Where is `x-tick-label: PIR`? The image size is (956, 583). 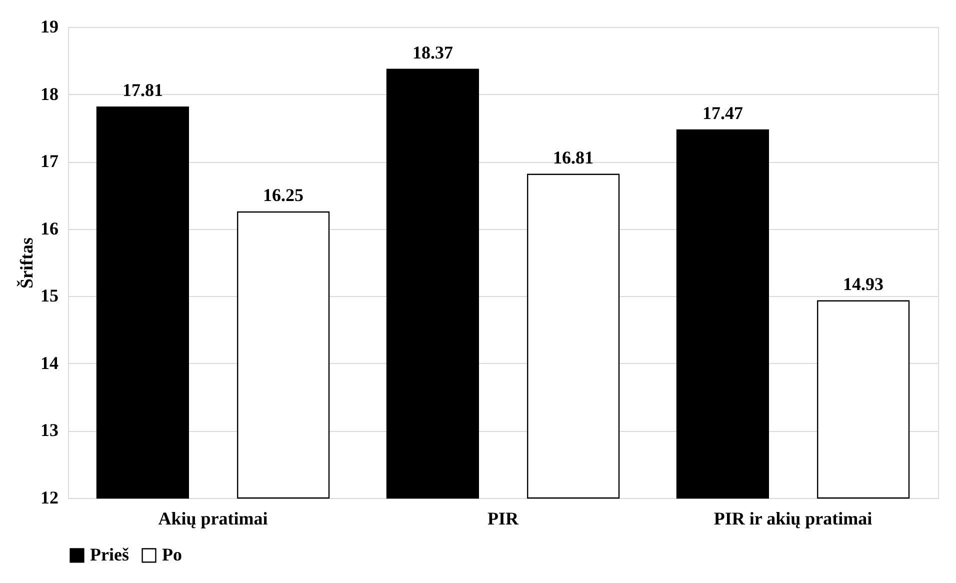 x-tick-label: PIR is located at coordinates (504, 518).